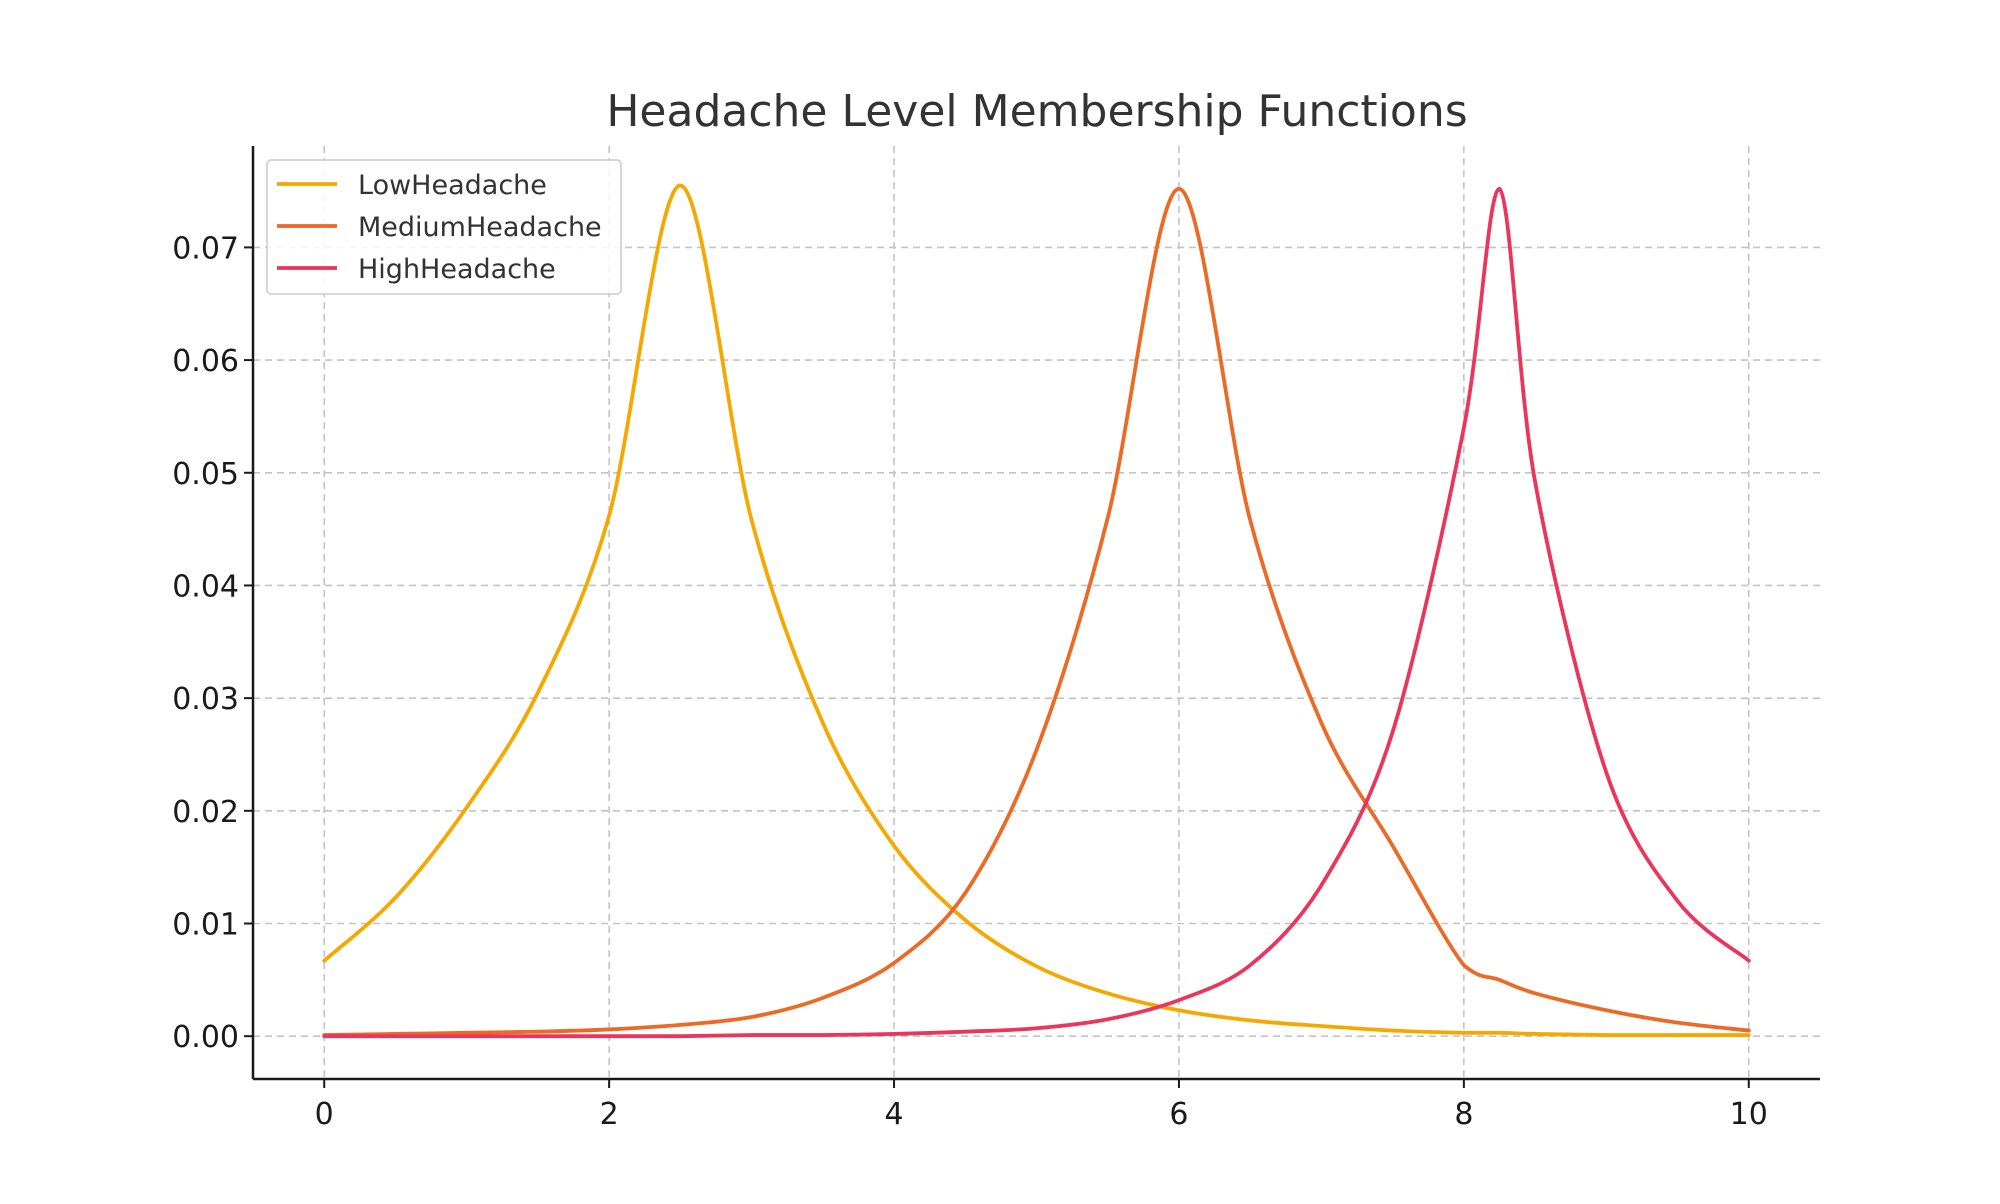  What do you see at coordinates (205, 248) in the screenshot?
I see `y-tick-label: 0.07` at bounding box center [205, 248].